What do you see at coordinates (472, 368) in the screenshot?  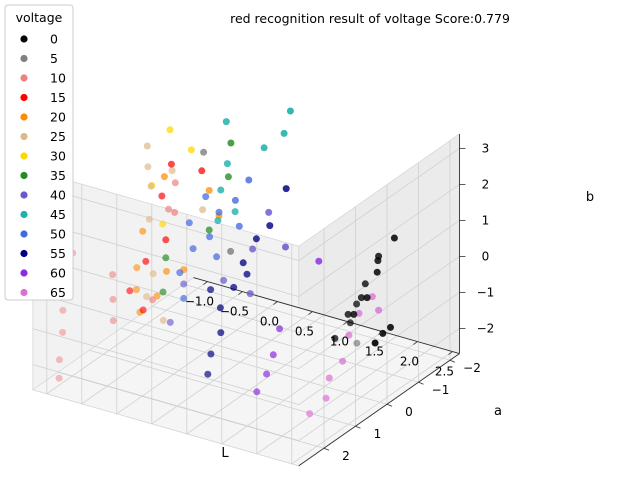 I see `y-tick-label: −2` at bounding box center [472, 368].